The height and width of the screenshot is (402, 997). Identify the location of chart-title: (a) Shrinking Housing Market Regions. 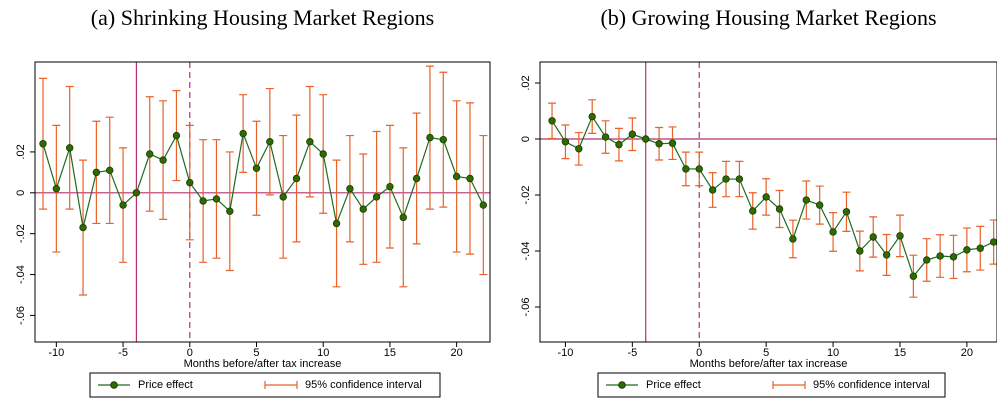
(262, 17).